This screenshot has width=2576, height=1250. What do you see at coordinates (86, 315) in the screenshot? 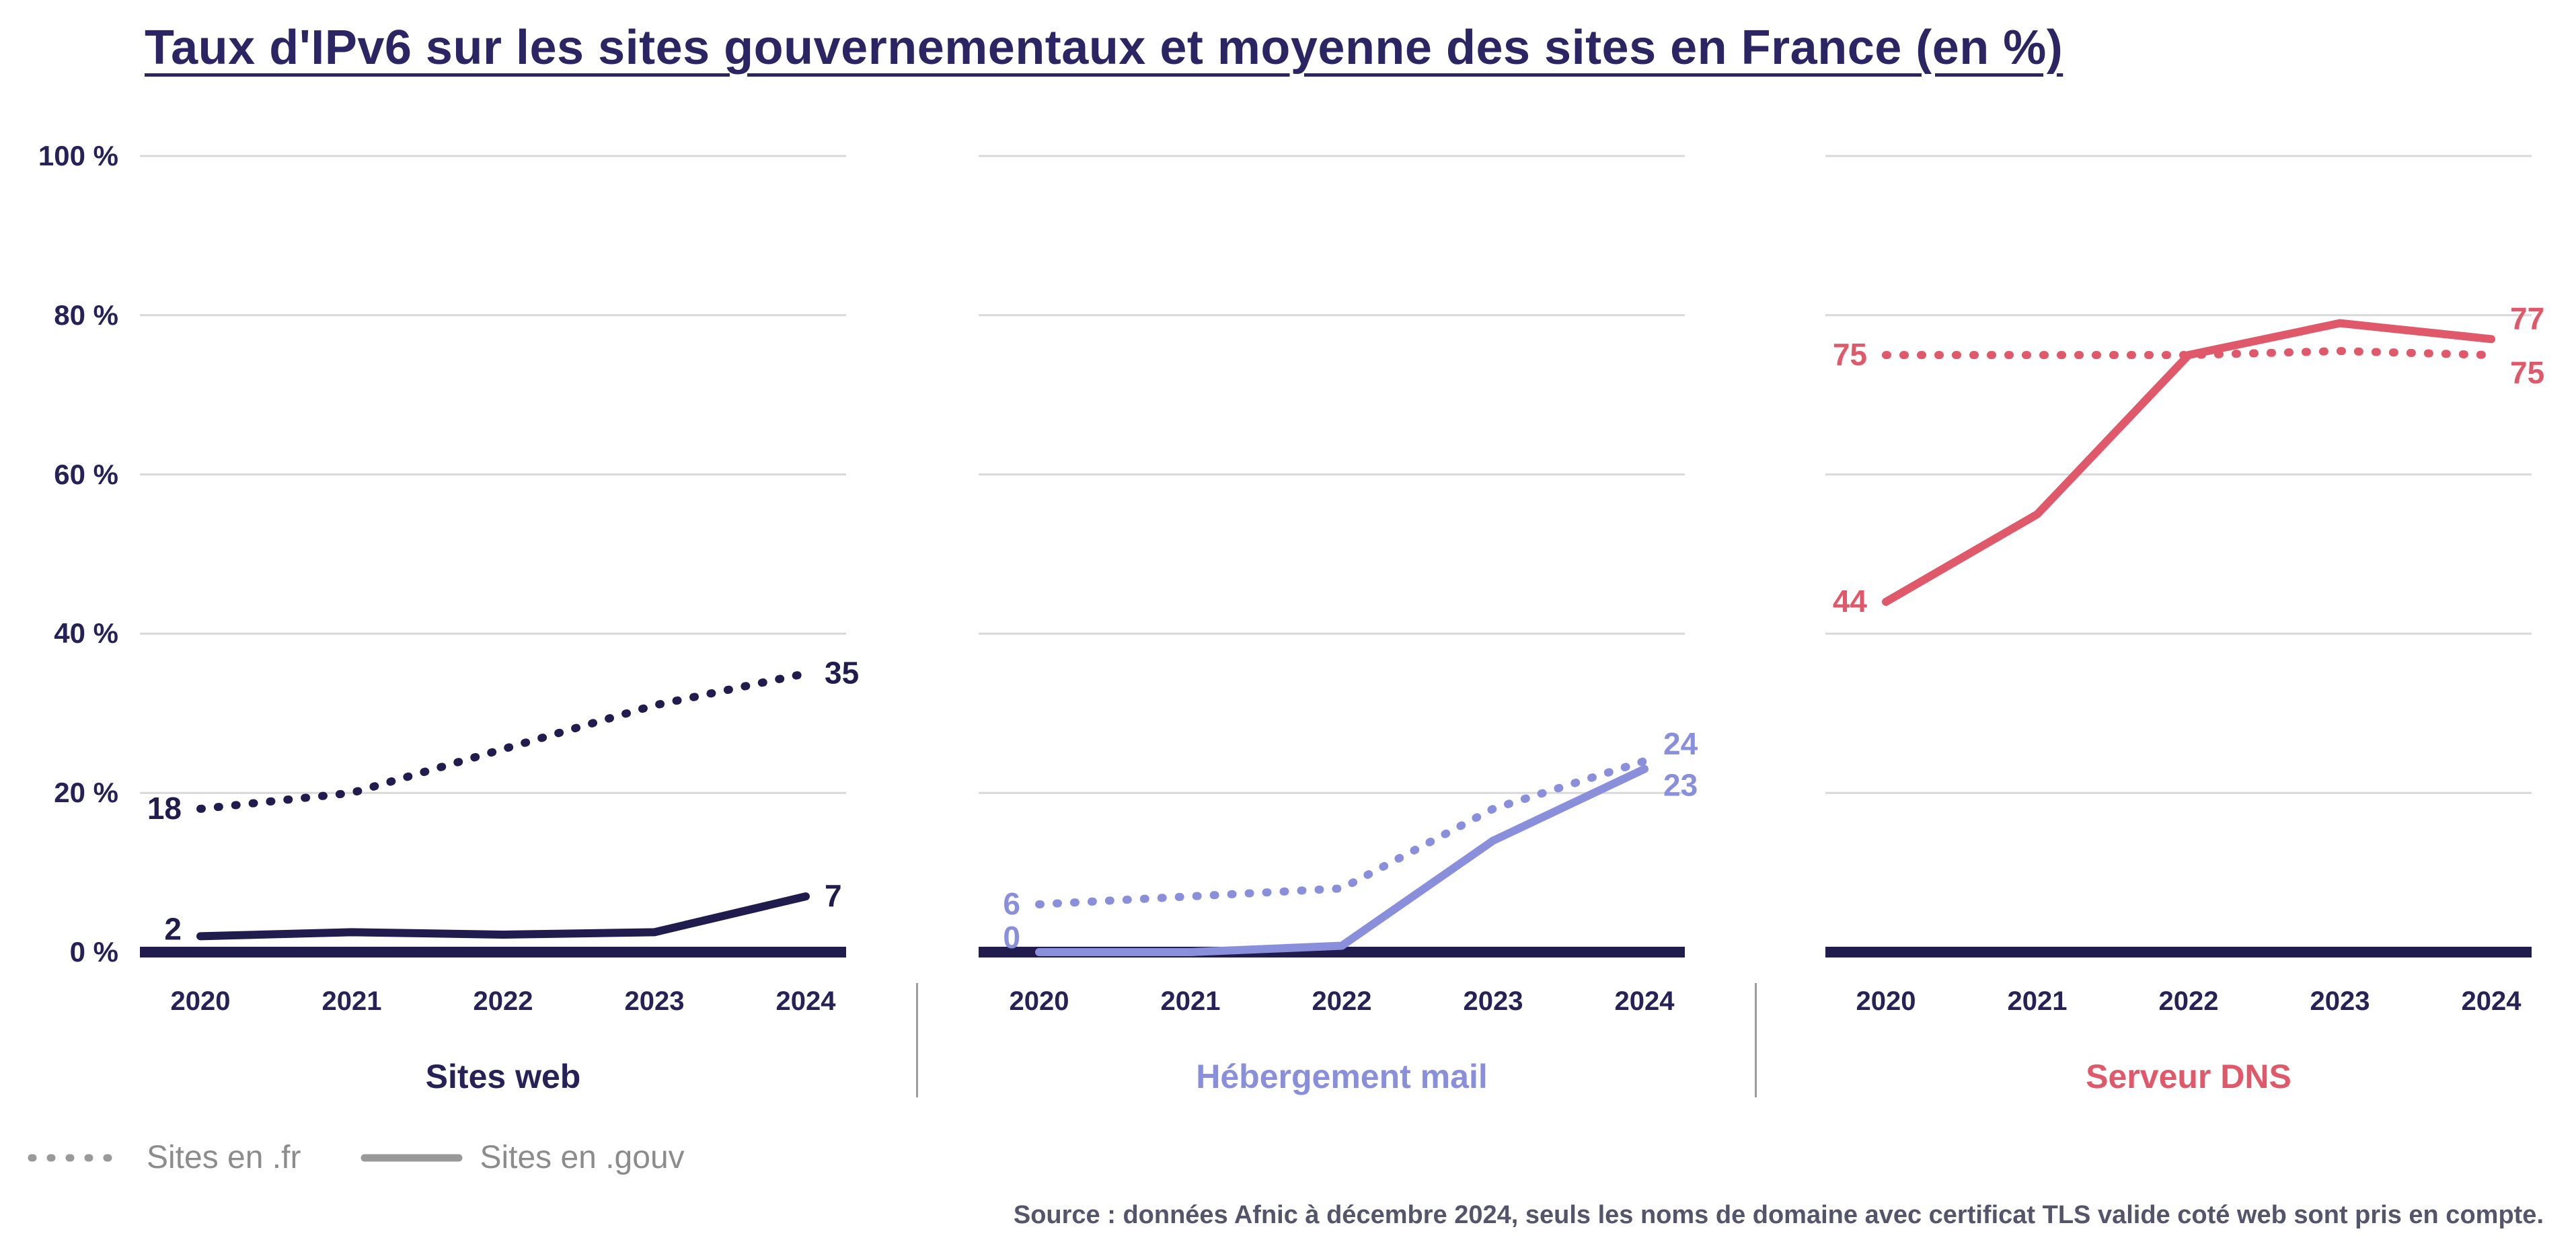
I see `y-axis-tick-label: 80 %` at bounding box center [86, 315].